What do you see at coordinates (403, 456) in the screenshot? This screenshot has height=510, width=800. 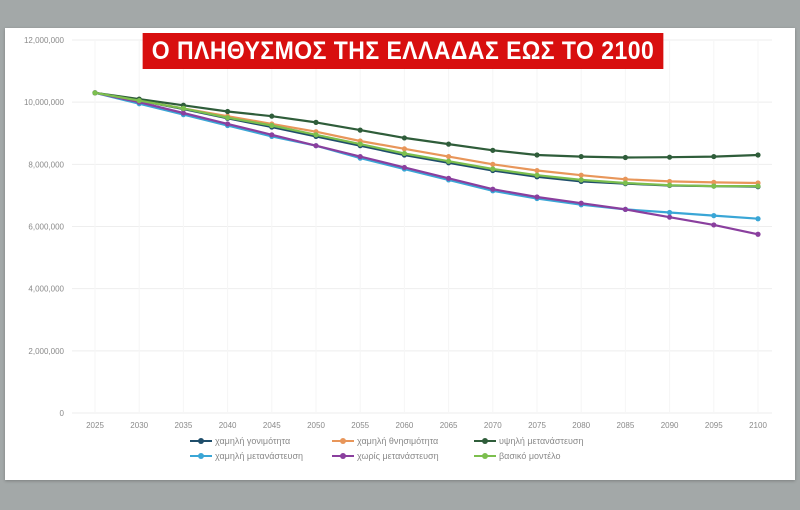 I see `legend-item: χωρίς μετανάστευση` at bounding box center [403, 456].